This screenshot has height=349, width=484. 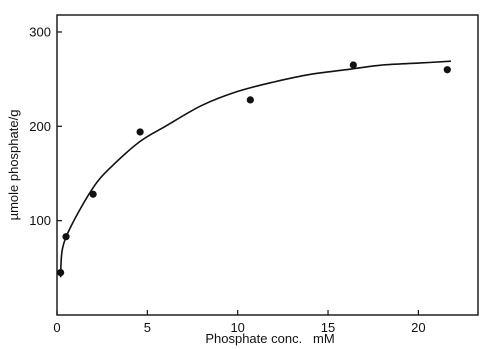 What do you see at coordinates (147, 327) in the screenshot?
I see `x-tick-label: 5` at bounding box center [147, 327].